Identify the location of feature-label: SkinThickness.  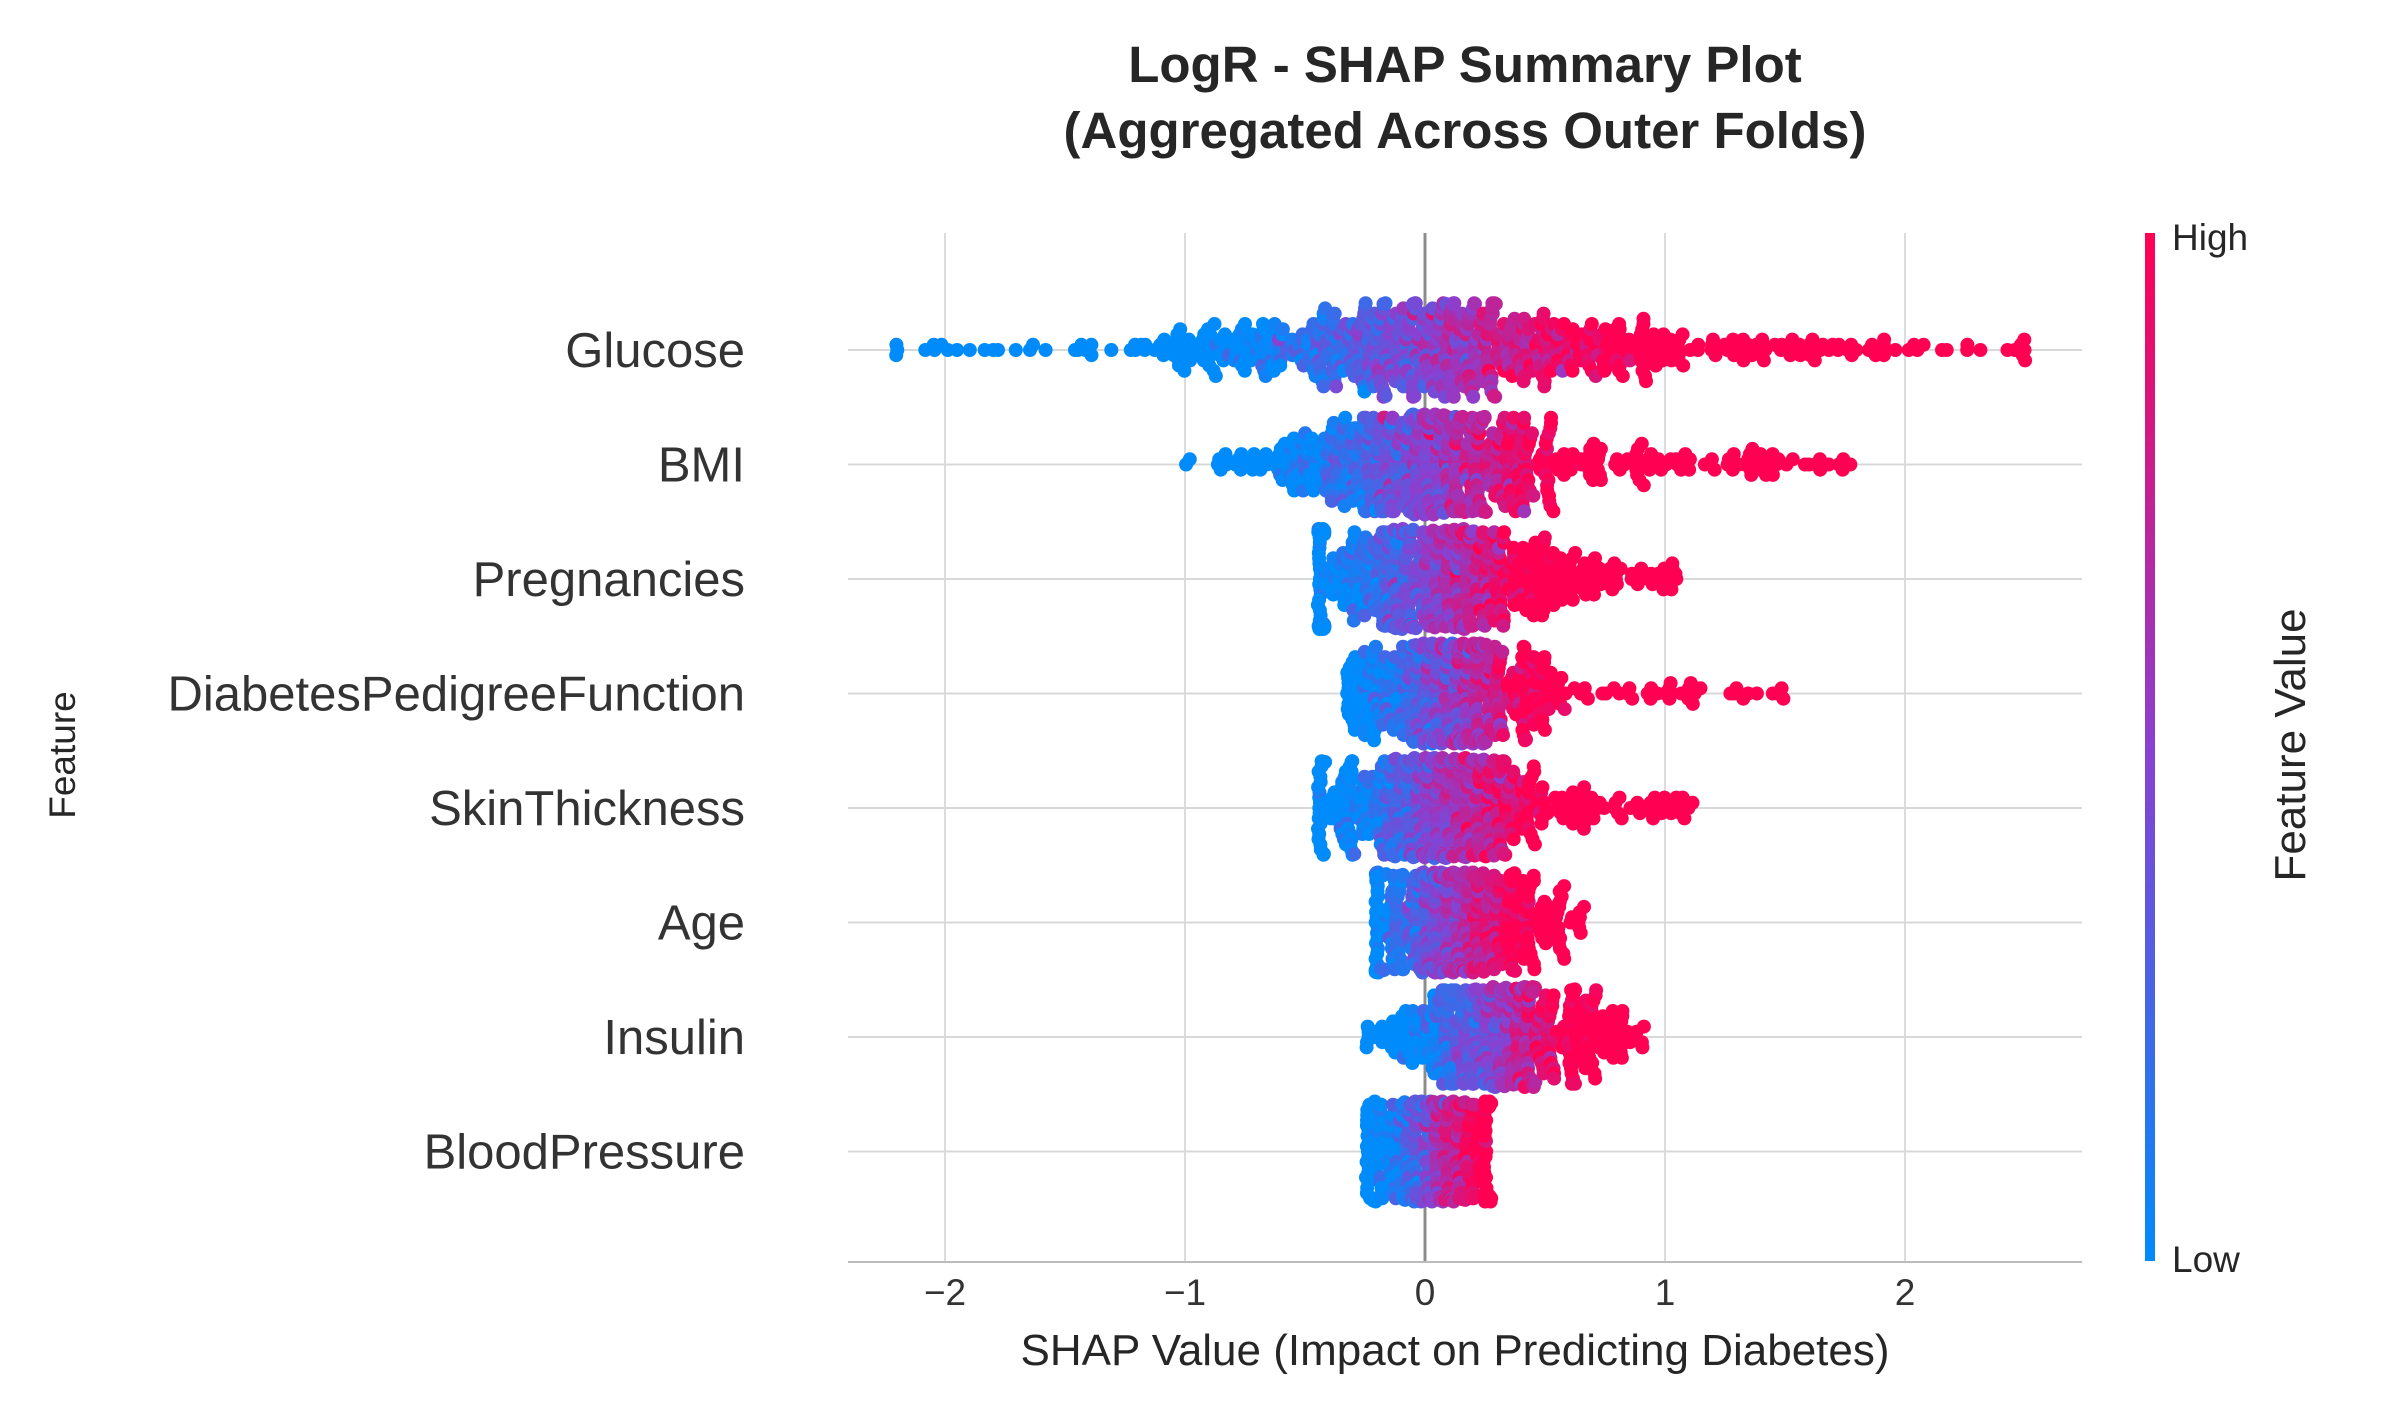
(587, 809).